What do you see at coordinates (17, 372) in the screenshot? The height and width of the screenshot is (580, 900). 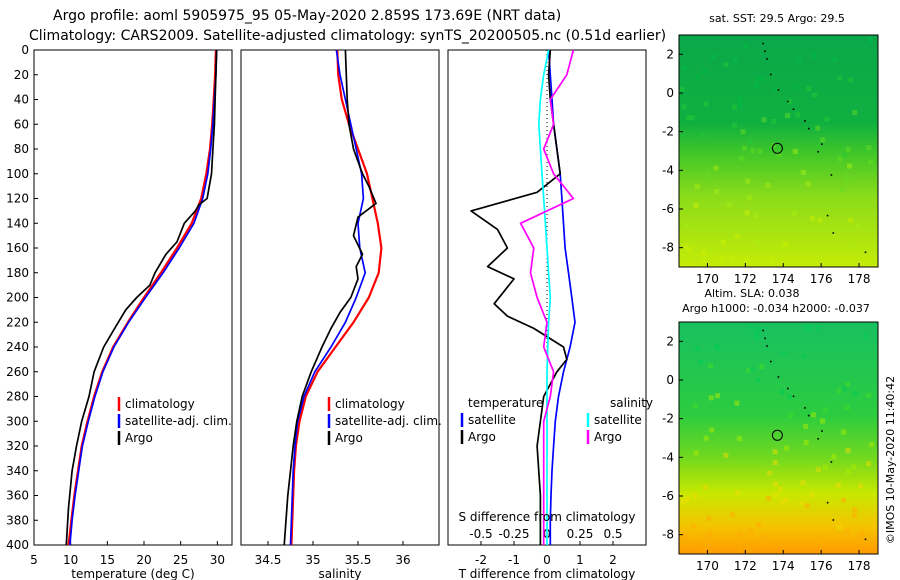 I see `depth-tick-label: 260` at bounding box center [17, 372].